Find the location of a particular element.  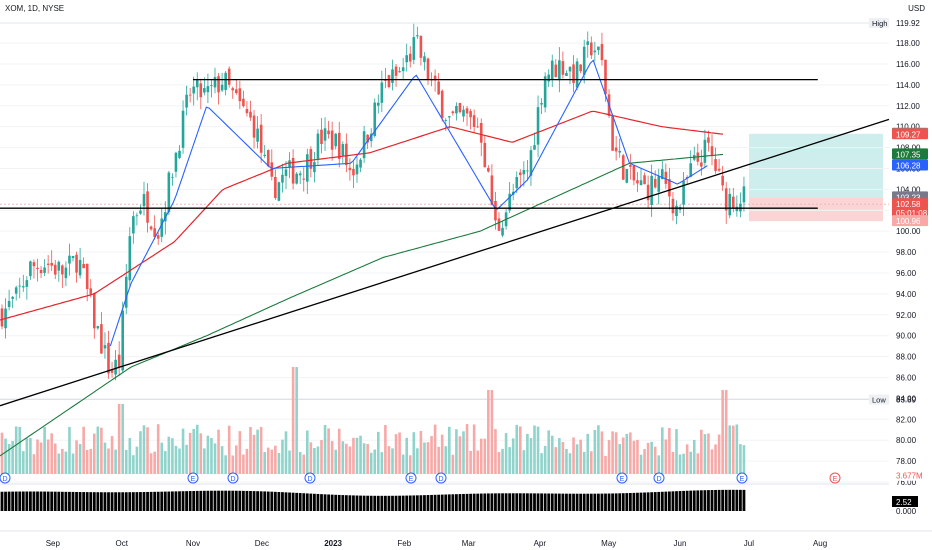

position-zones-layer is located at coordinates (816, 177).